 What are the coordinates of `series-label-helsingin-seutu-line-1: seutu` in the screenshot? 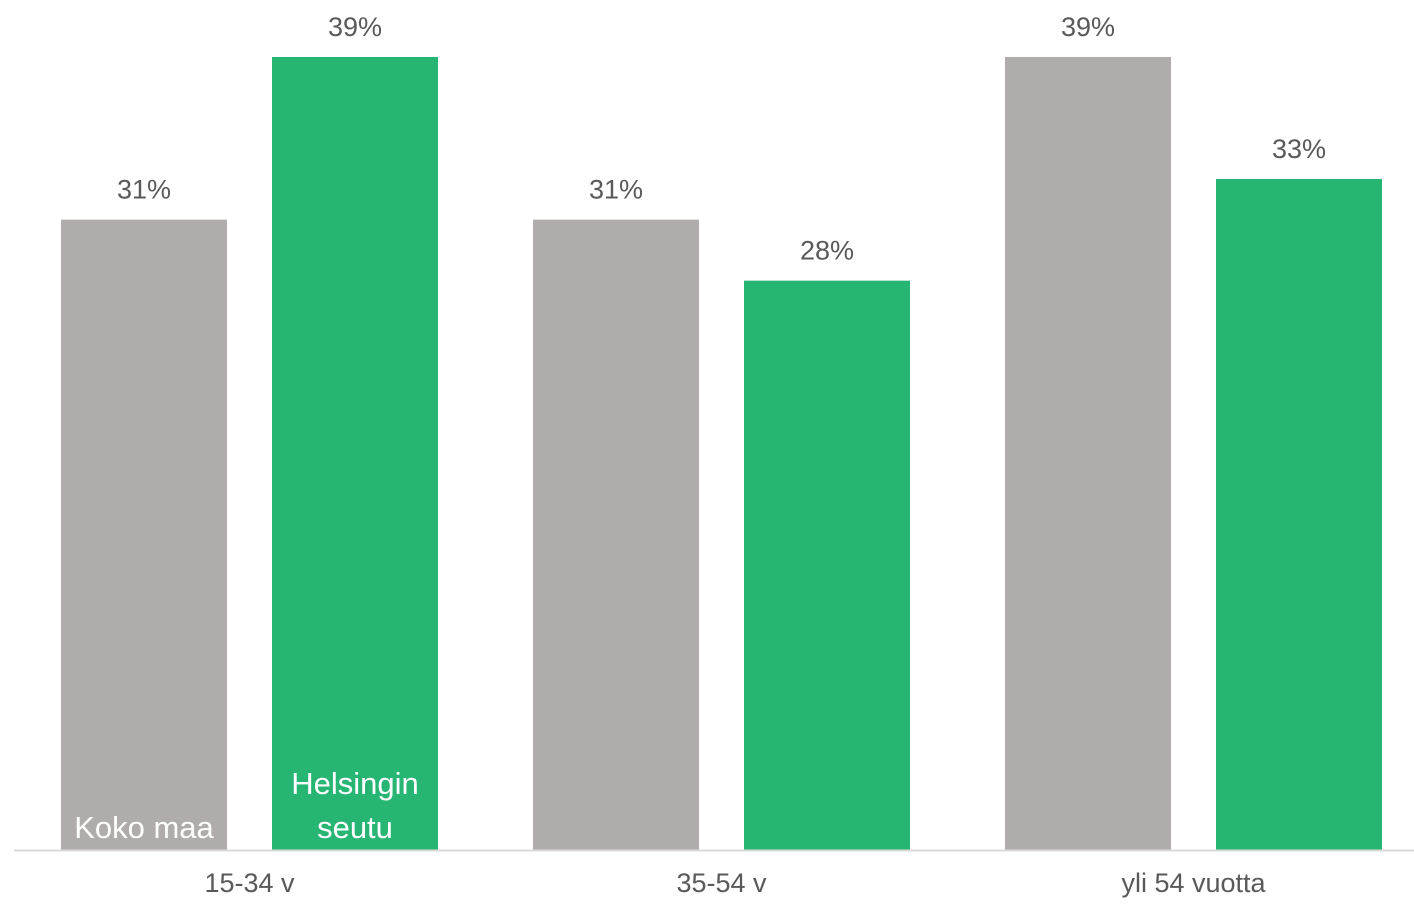 It's located at (355, 827).